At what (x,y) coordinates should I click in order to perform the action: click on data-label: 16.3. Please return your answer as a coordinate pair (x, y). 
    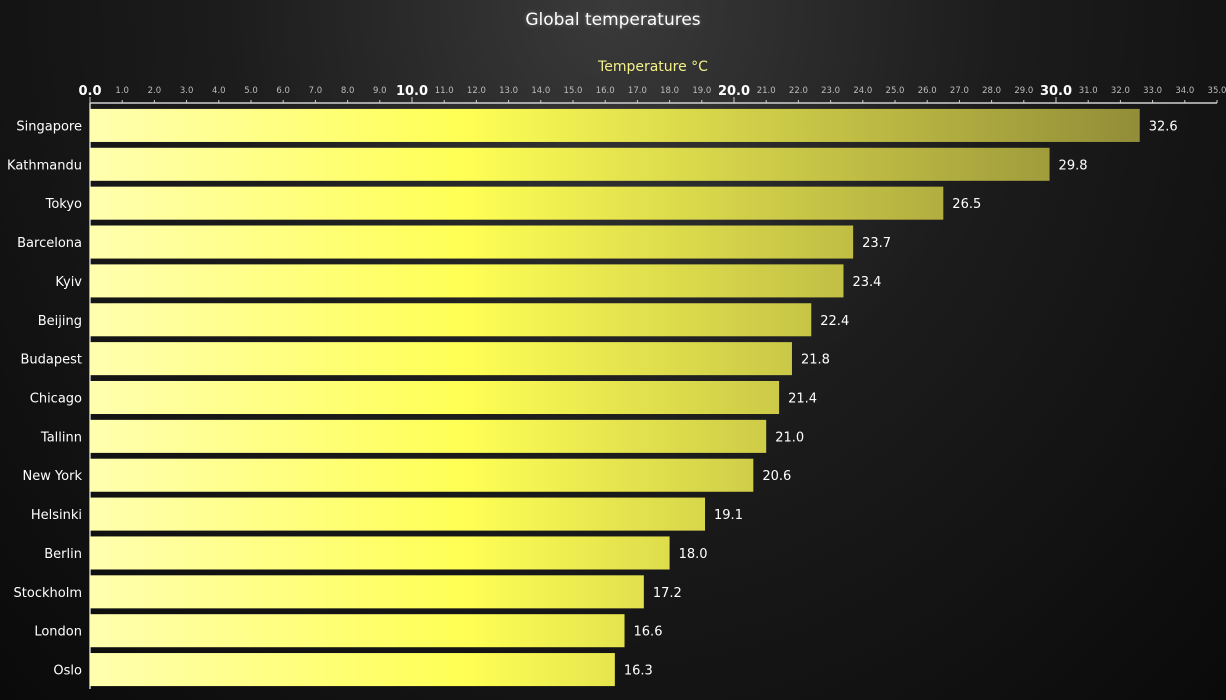
    Looking at the image, I should click on (638, 671).